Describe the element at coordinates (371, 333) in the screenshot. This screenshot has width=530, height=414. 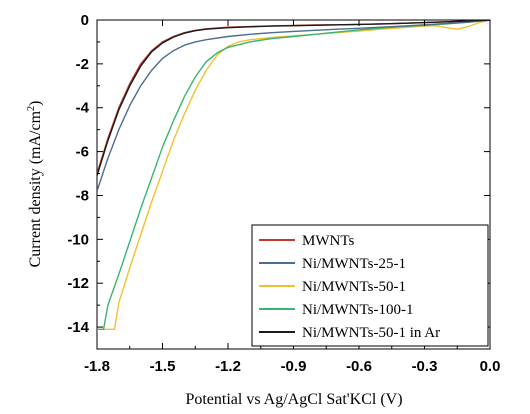
I see `legend-label-5: Ni/MWNTs-50-1 in Ar` at that location.